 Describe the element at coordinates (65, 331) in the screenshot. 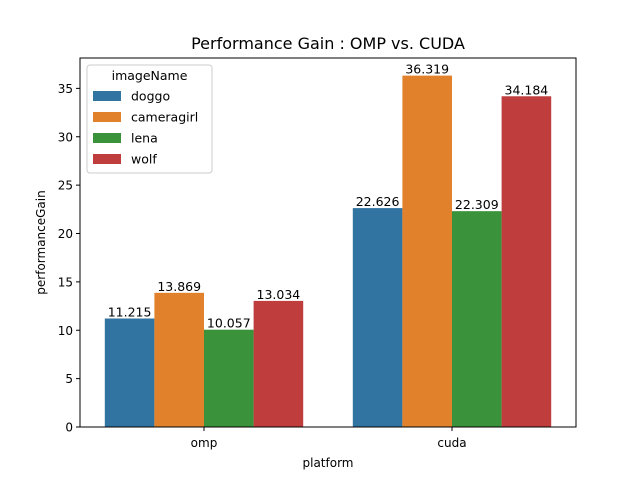

I see `y-tick-label: 10` at that location.